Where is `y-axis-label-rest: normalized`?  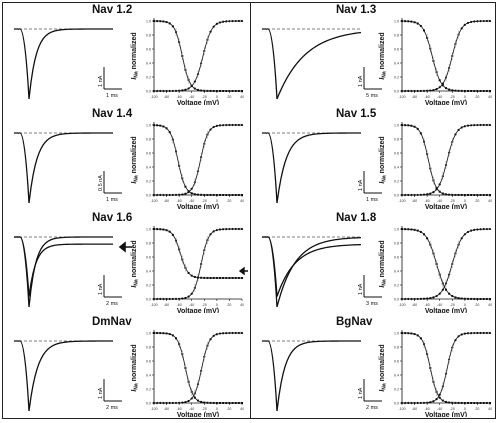
y-axis-label-rest: normalized is located at coordinates (134, 51).